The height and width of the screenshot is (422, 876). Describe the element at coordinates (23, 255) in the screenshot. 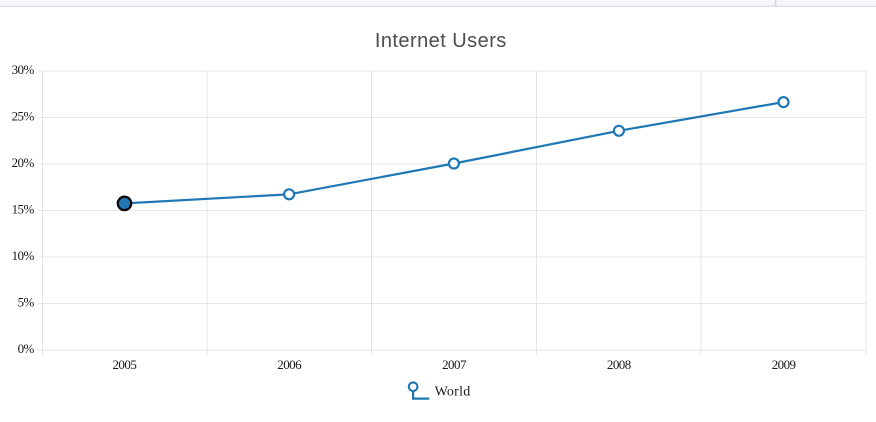

I see `svg-text: 10%` at that location.